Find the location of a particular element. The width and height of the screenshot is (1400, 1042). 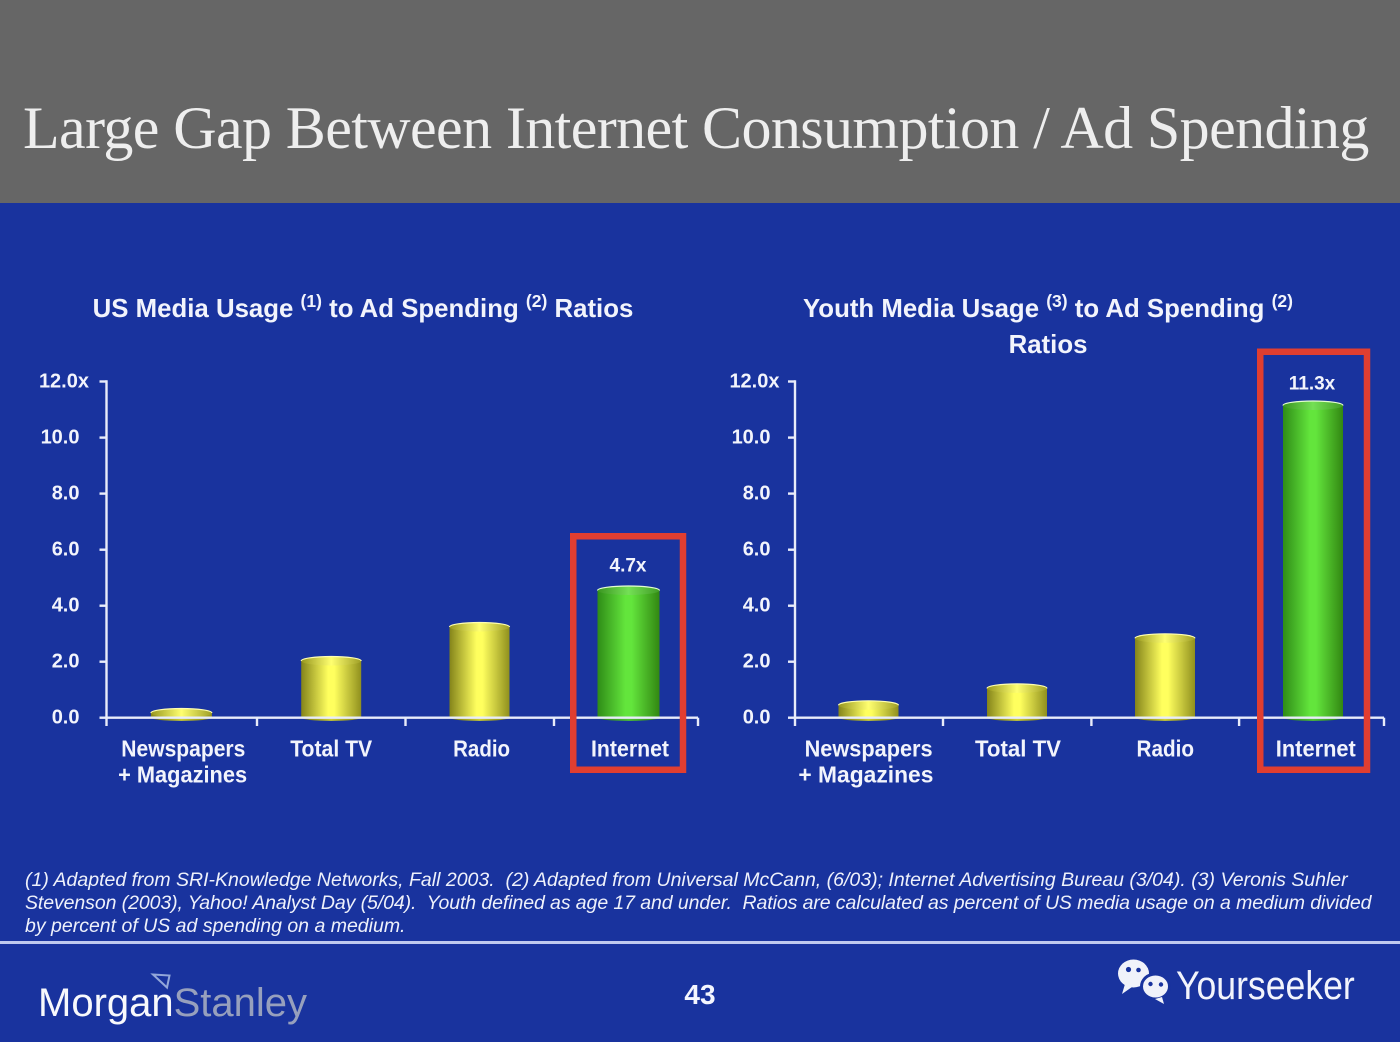

svg-text: 11.3x is located at coordinates (1312, 384).